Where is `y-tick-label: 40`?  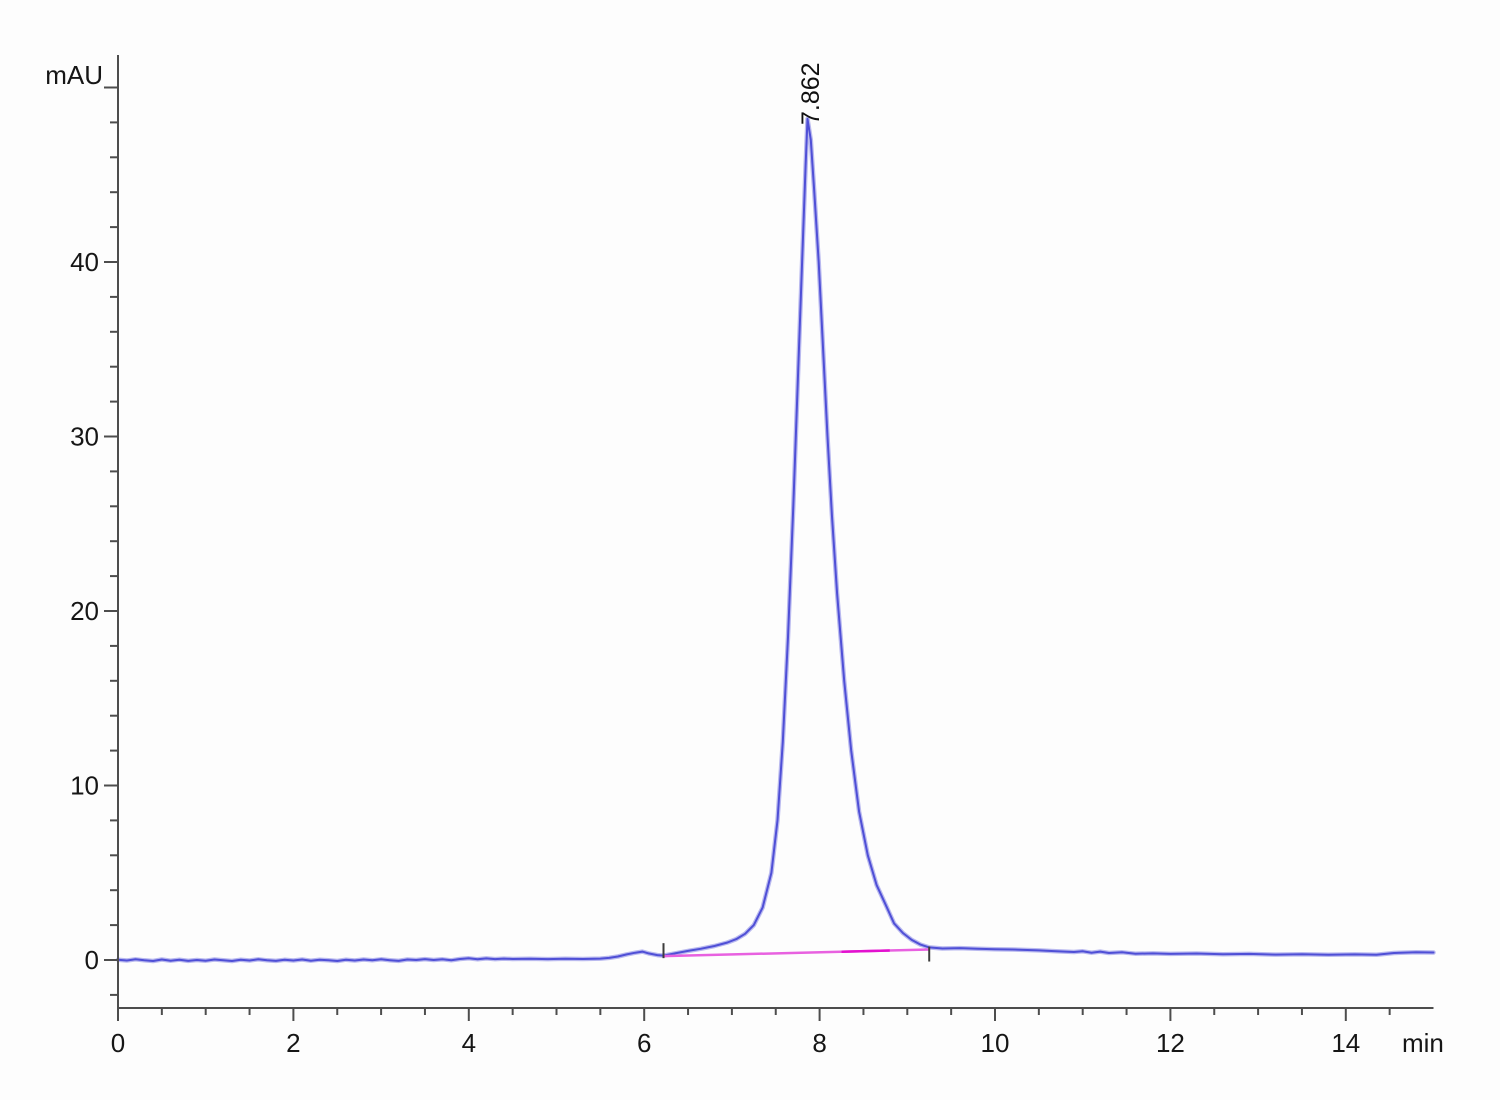 y-tick-label: 40 is located at coordinates (84, 262).